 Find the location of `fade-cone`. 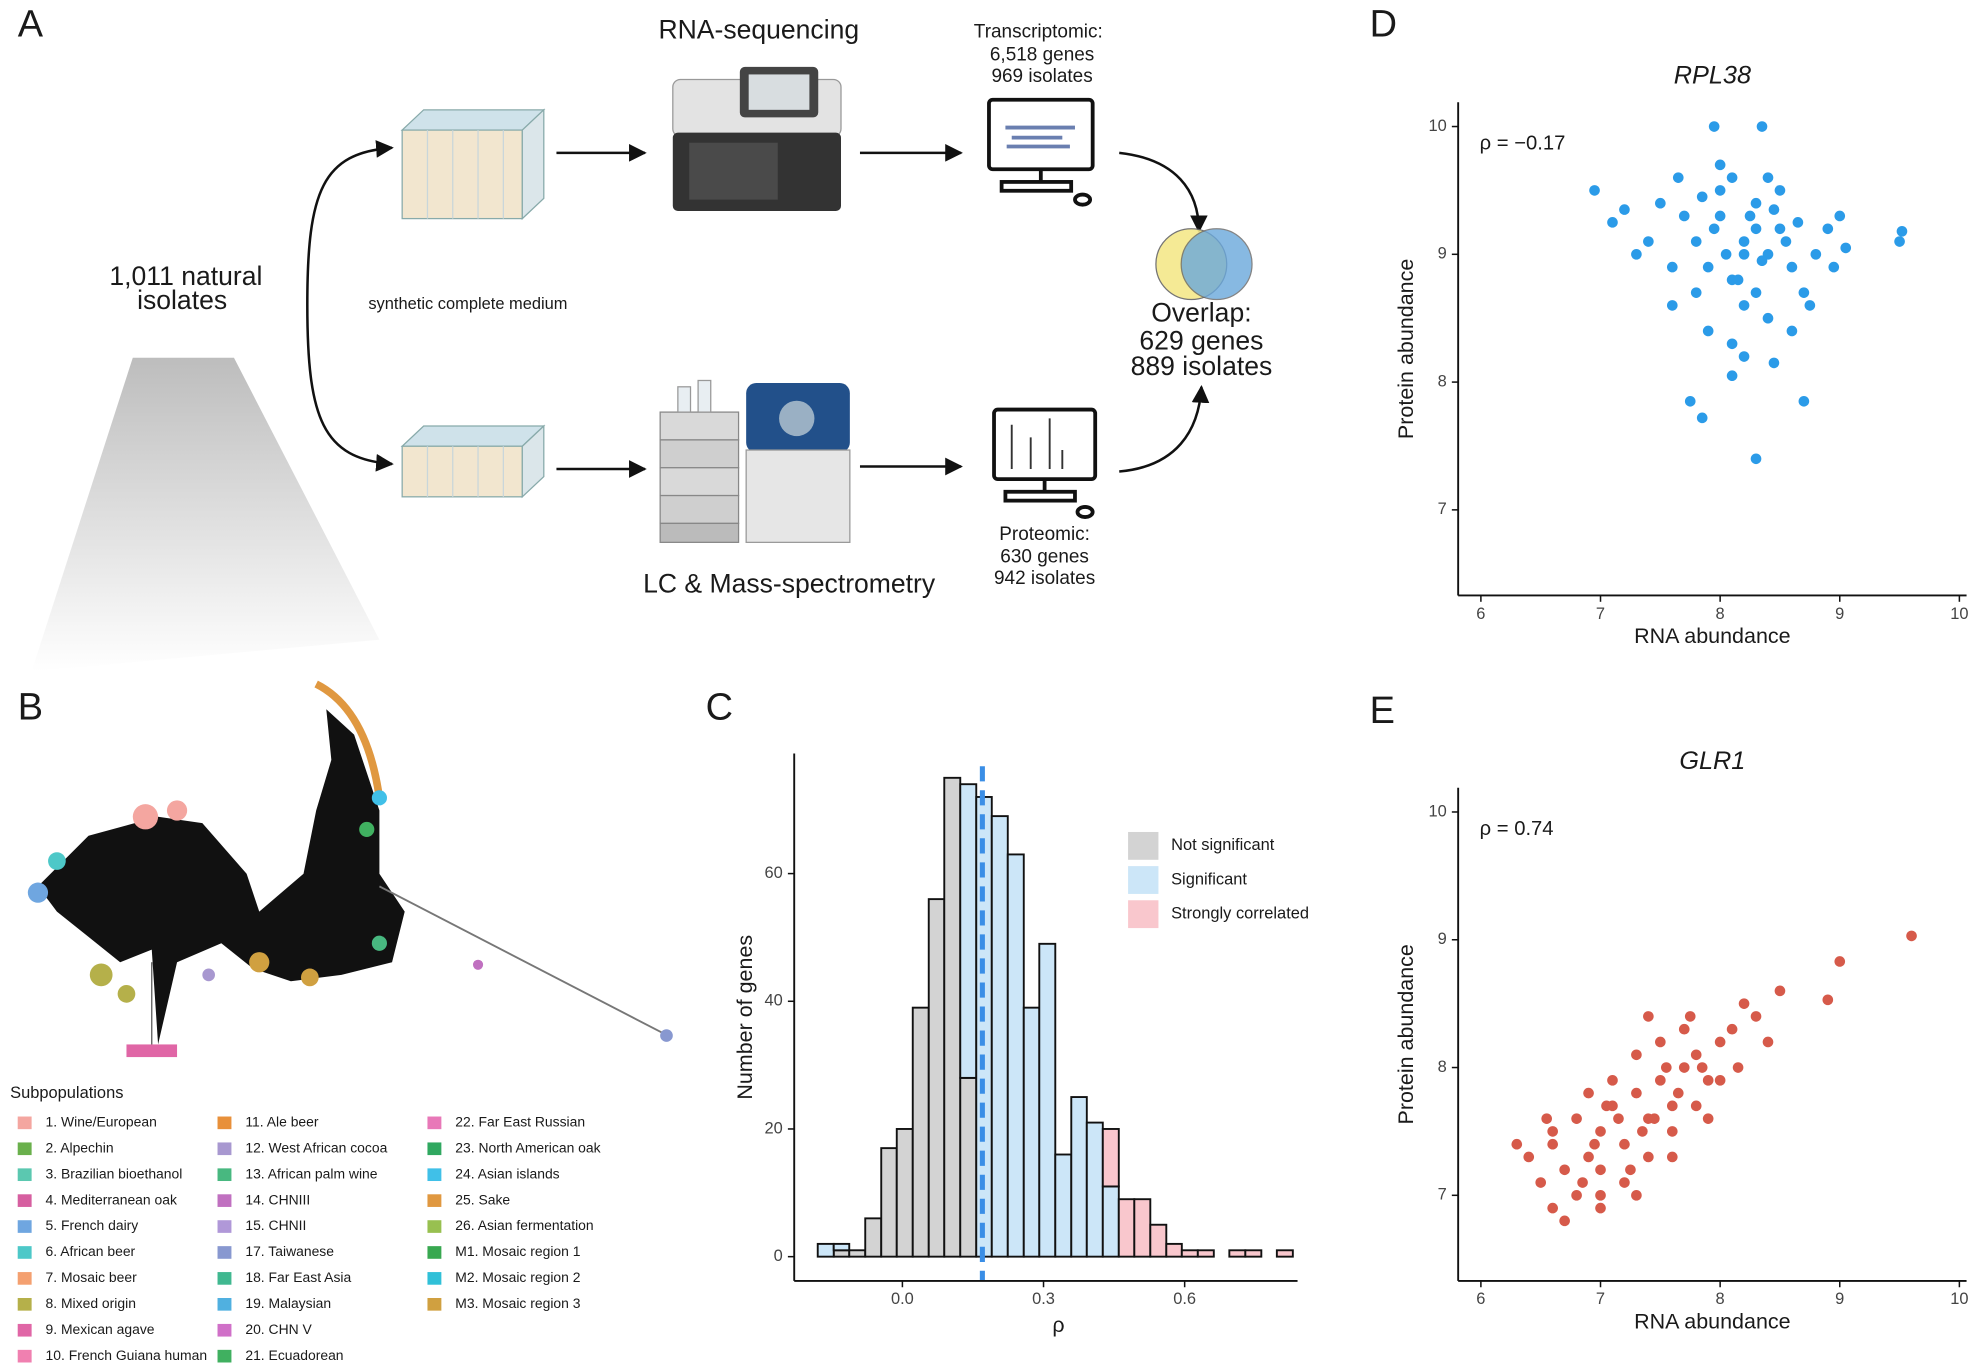

fade-cone is located at coordinates (205, 514).